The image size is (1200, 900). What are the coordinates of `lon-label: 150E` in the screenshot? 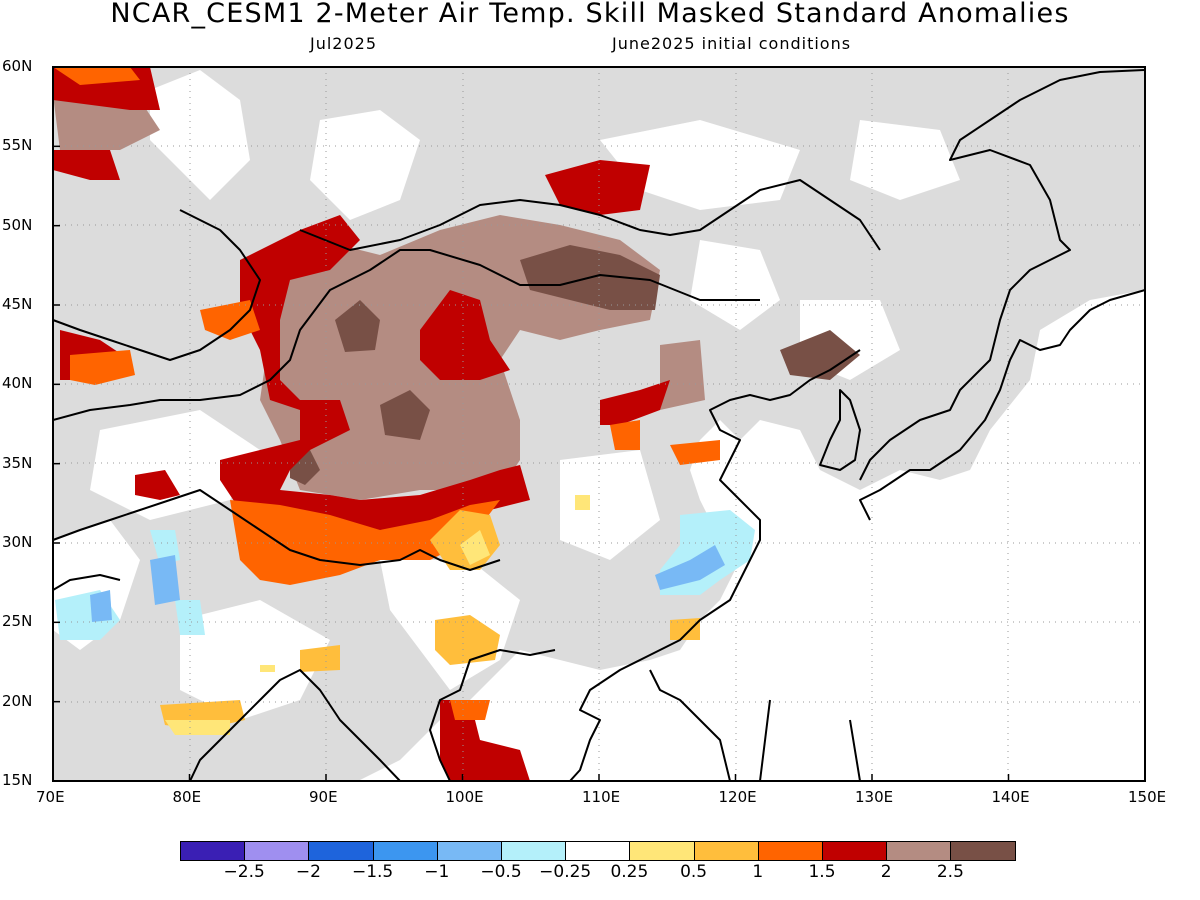 It's located at (1147, 797).